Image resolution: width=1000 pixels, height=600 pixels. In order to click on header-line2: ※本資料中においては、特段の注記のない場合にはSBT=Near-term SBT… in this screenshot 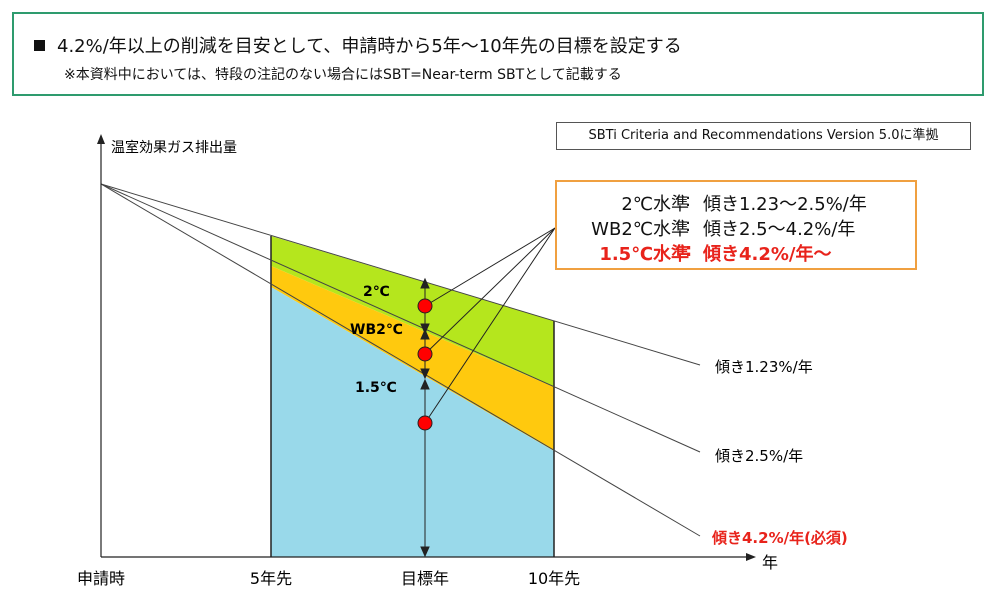, I will do `click(343, 75)`.